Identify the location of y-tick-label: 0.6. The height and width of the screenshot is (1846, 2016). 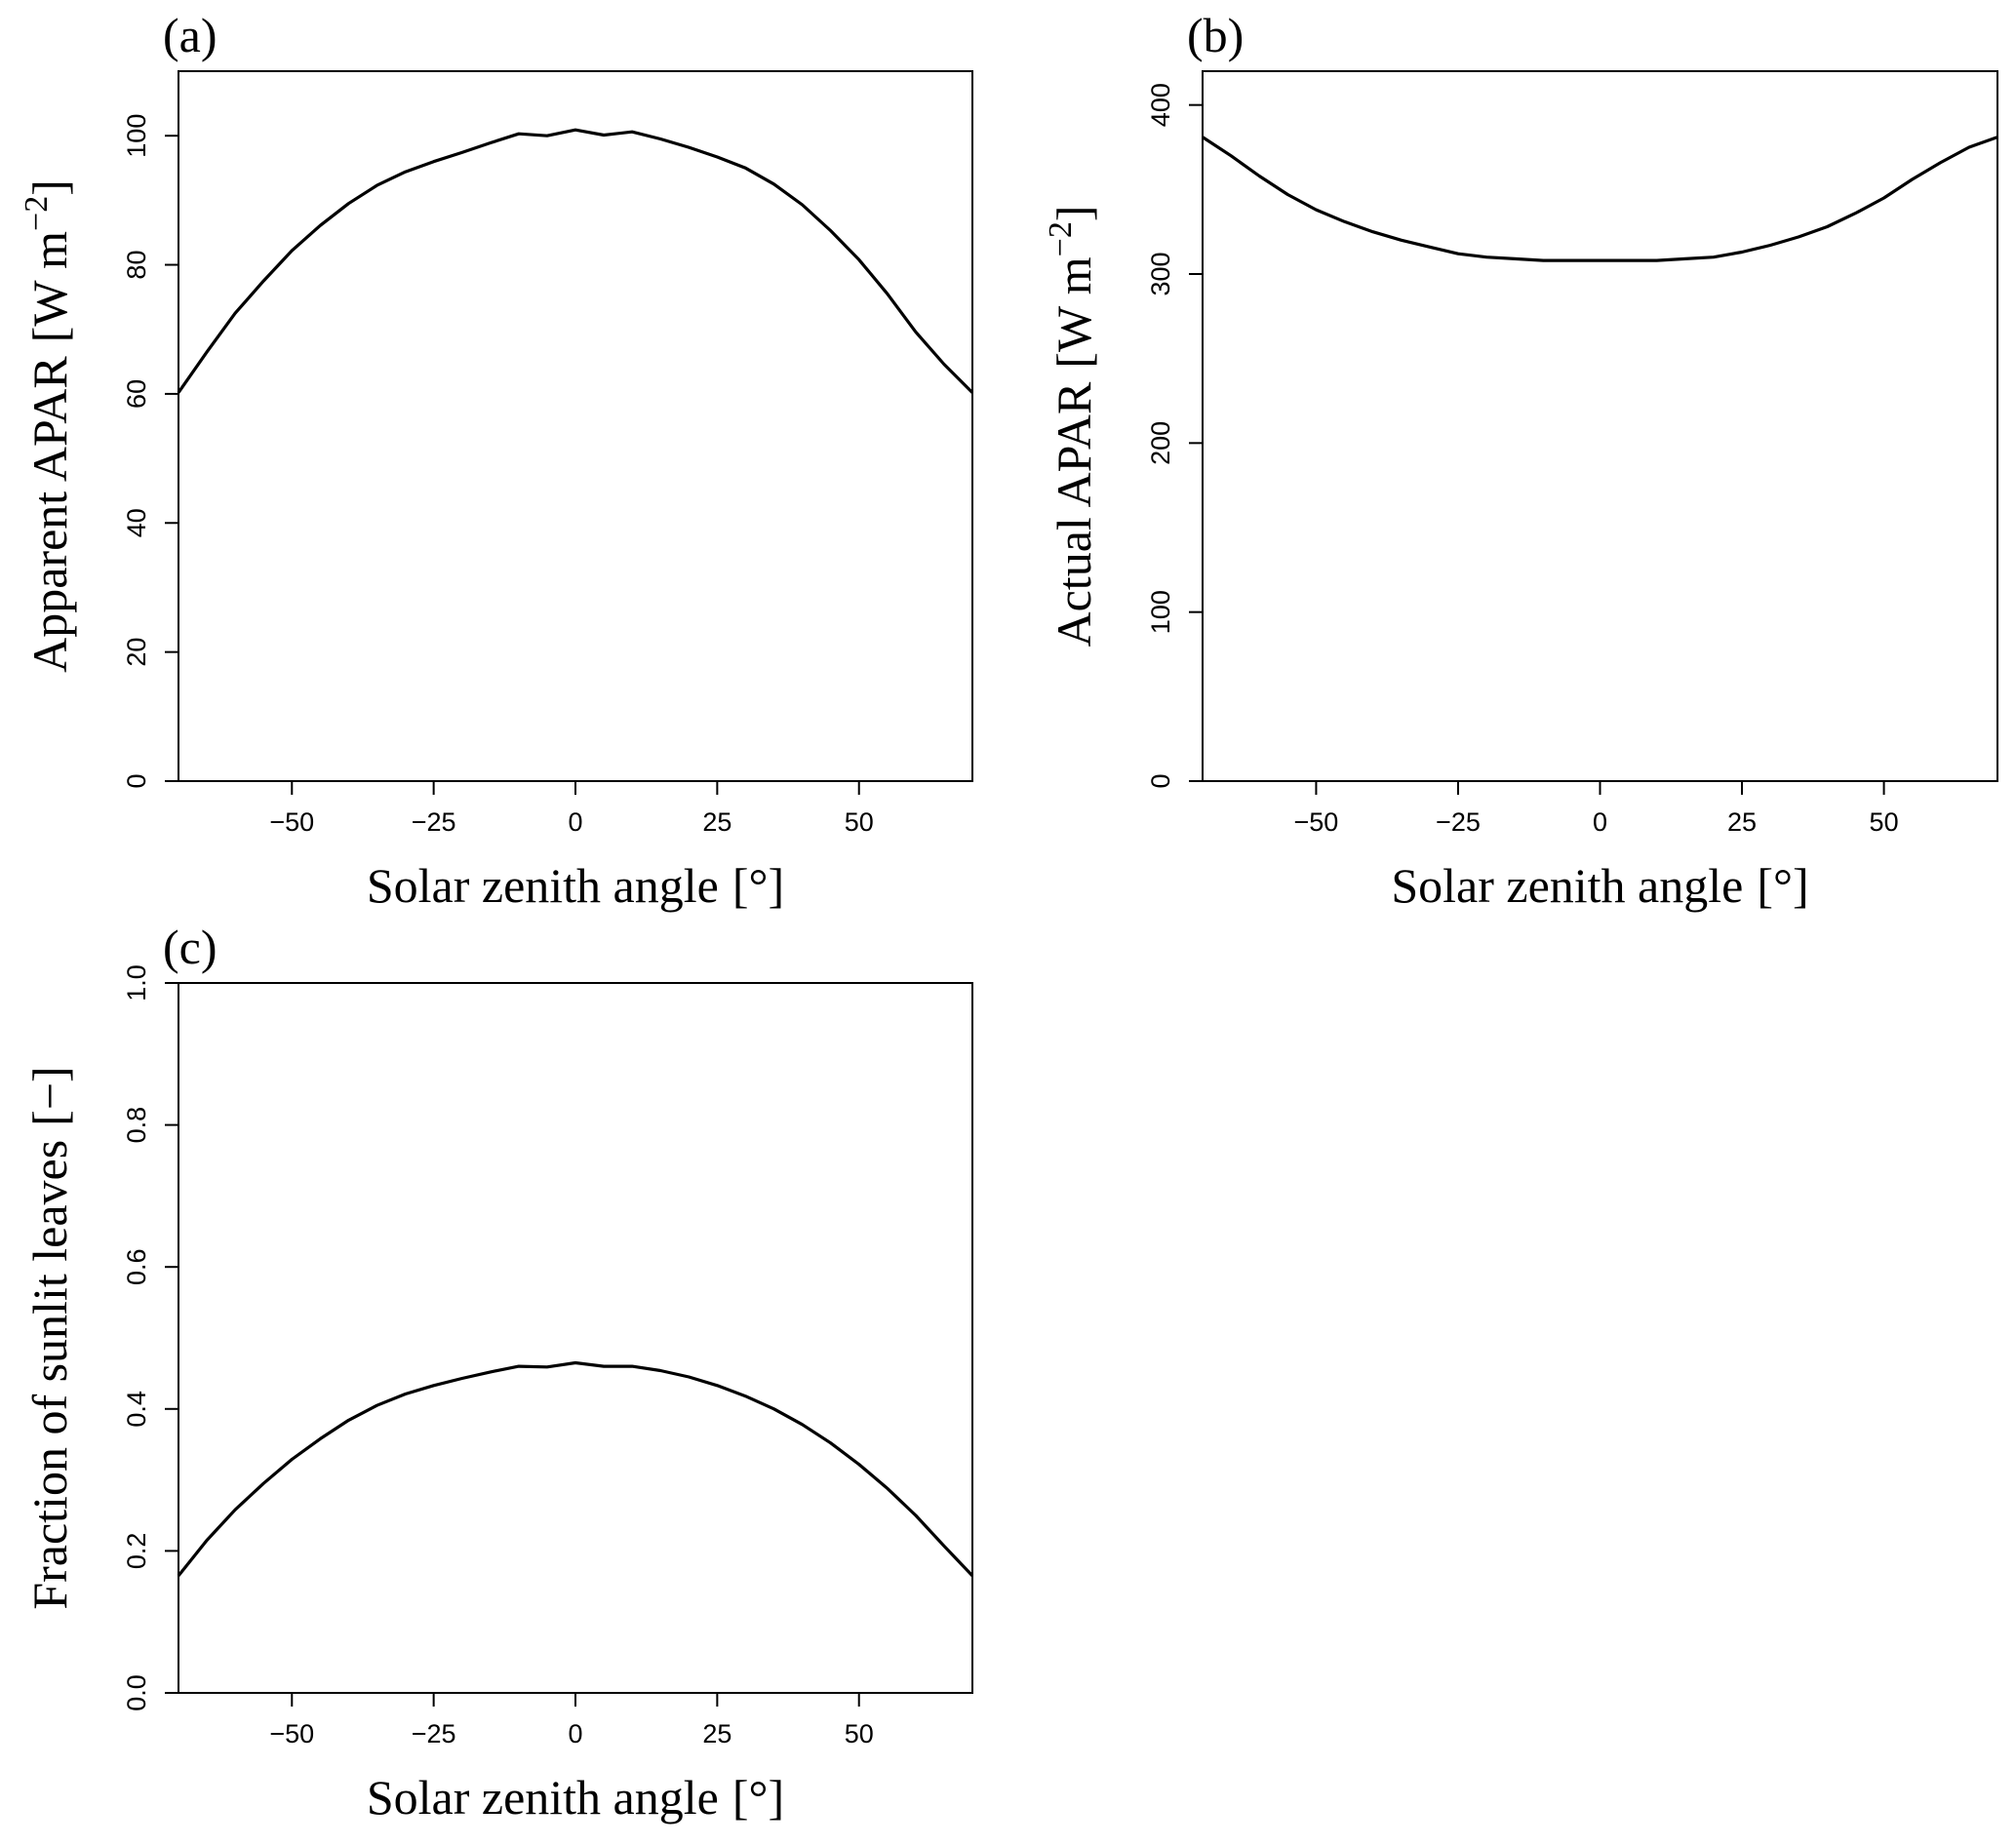
(136, 1266).